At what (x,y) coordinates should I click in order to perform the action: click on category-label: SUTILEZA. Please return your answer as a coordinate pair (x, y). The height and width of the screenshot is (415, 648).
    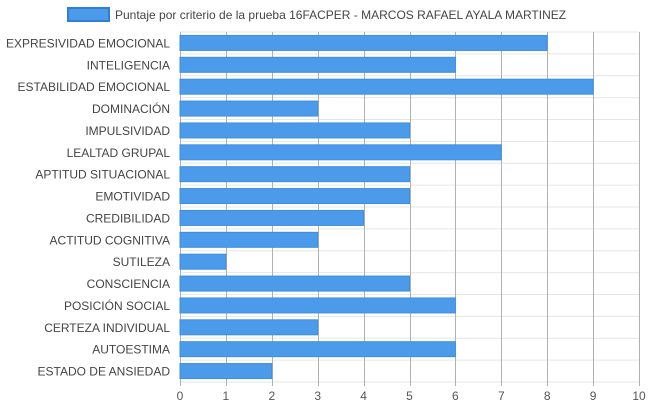
    Looking at the image, I should click on (141, 262).